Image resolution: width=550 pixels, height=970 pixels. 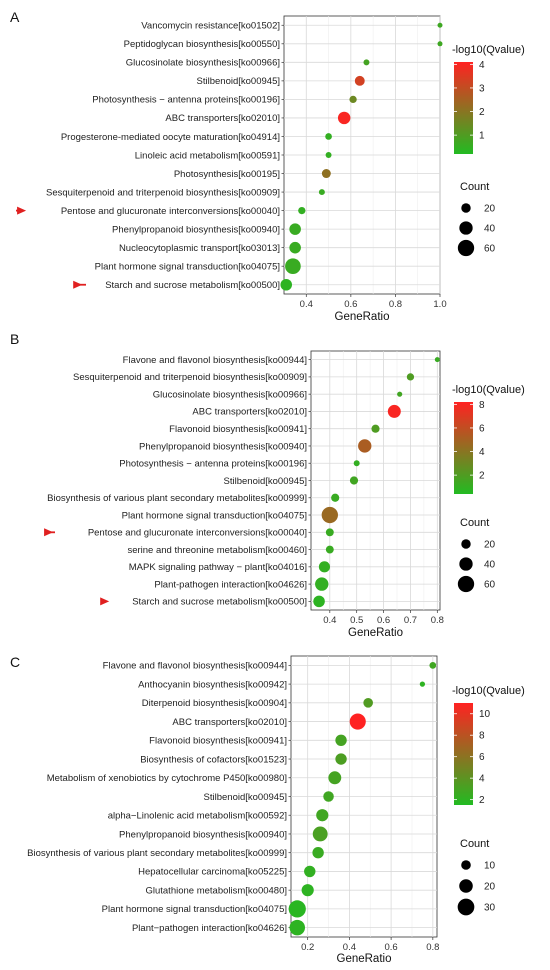 What do you see at coordinates (482, 65) in the screenshot?
I see `color-bar-label: 4` at bounding box center [482, 65].